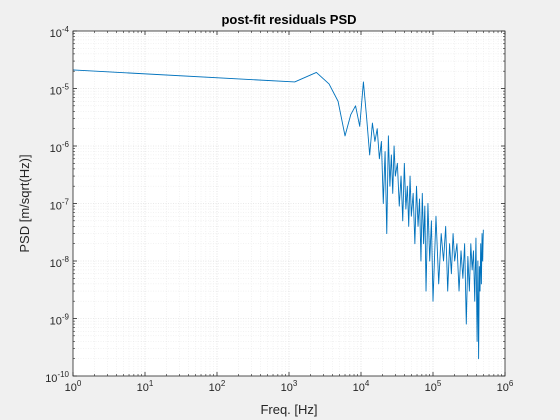  Describe the element at coordinates (439, 383) in the screenshot. I see `x-tick-exponent: 5` at that location.